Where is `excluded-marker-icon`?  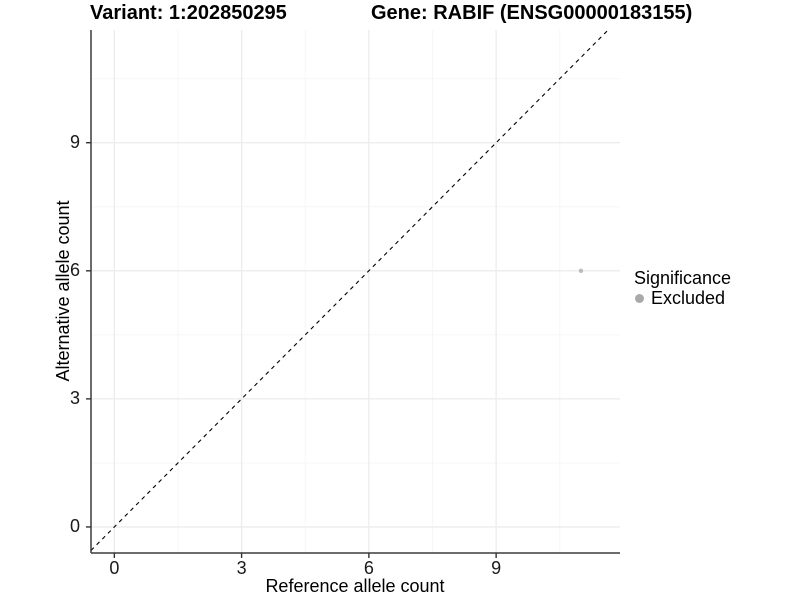
excluded-marker-icon is located at coordinates (639, 298).